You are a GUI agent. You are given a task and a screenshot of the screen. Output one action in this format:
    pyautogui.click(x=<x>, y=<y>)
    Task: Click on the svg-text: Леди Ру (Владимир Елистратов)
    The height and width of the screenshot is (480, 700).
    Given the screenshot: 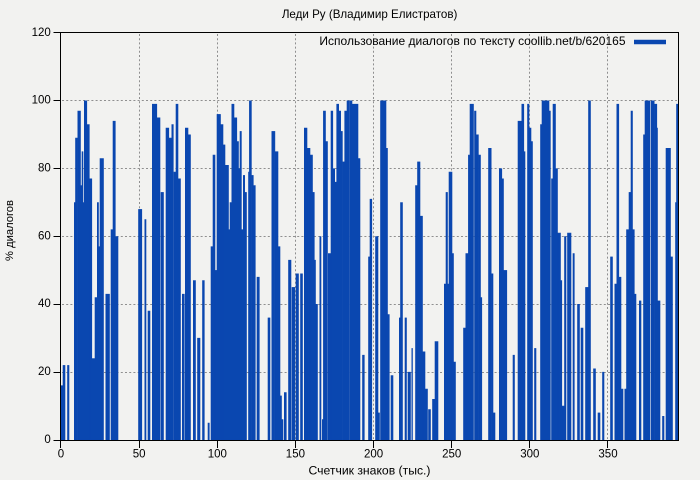 What is the action you would take?
    pyautogui.click(x=370, y=14)
    